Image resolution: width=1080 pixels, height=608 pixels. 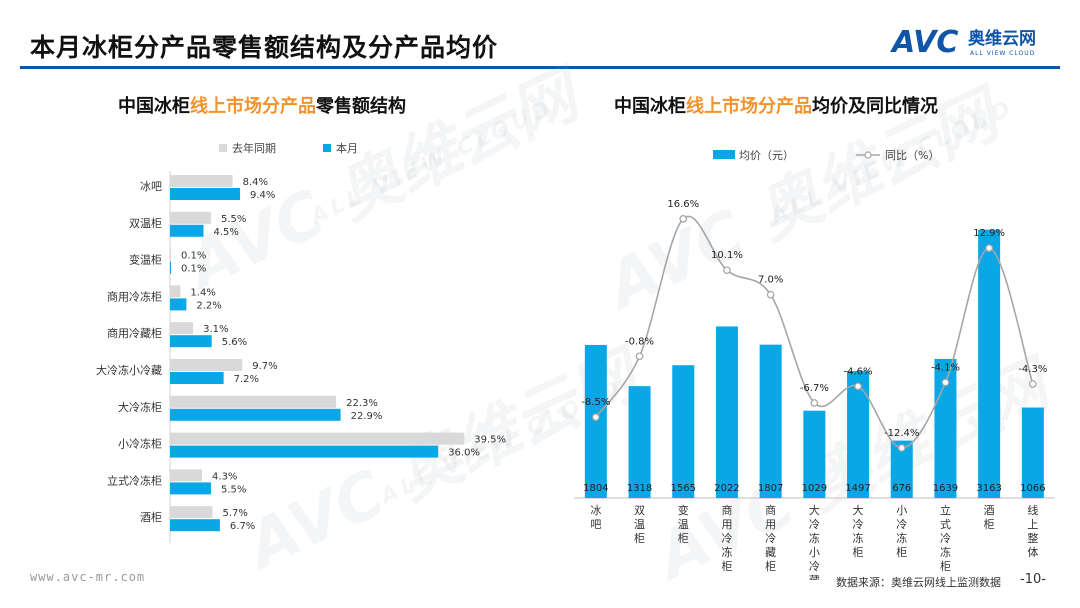 What do you see at coordinates (490, 440) in the screenshot?
I see `data-label-last-year: 39.5%` at bounding box center [490, 440].